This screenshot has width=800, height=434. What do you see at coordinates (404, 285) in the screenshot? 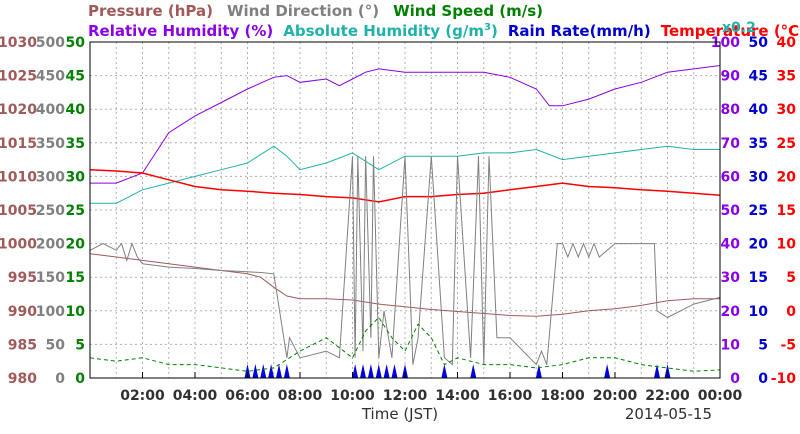
I see `series-pressure-hpa` at bounding box center [404, 285].